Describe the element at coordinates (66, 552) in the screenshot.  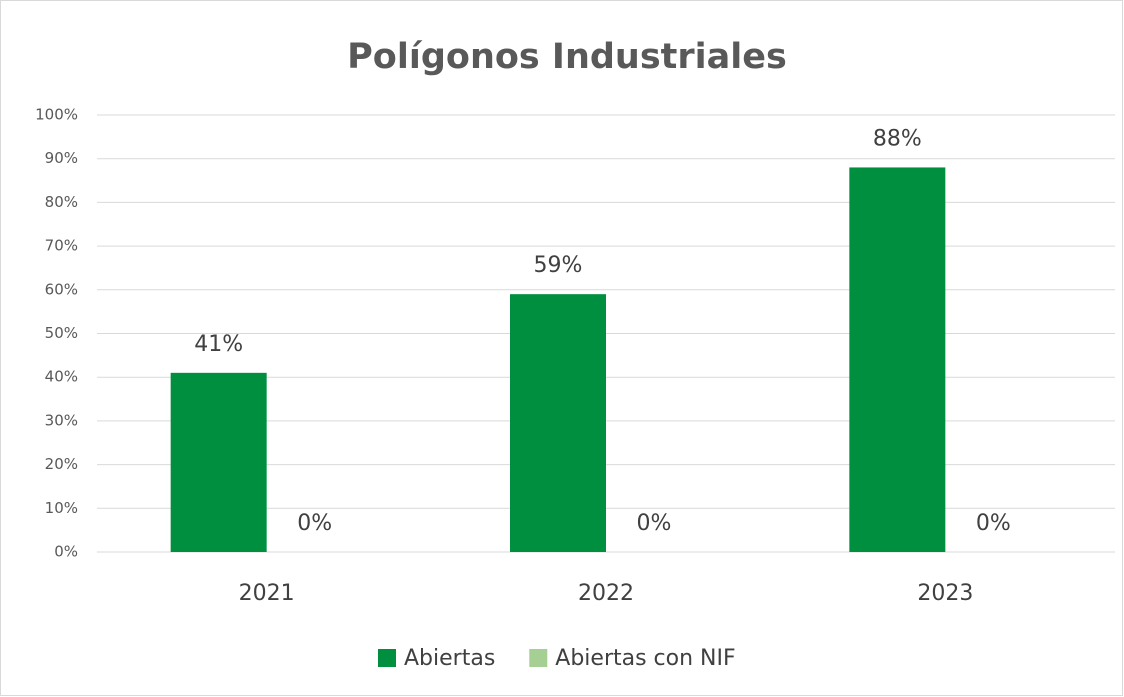
I see `y-tick-label: 0%` at that location.